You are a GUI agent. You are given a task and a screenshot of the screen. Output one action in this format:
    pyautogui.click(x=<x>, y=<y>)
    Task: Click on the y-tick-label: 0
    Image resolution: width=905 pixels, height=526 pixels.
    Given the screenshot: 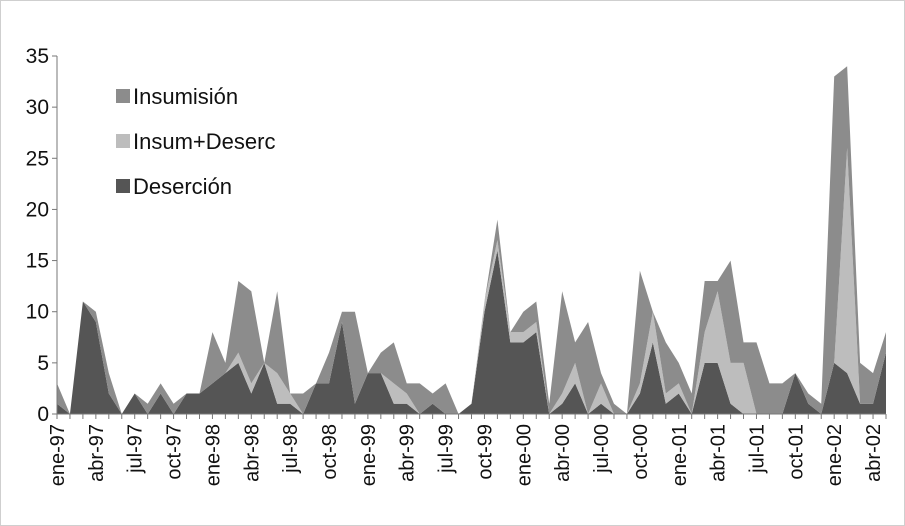 What is the action you would take?
    pyautogui.click(x=43, y=414)
    